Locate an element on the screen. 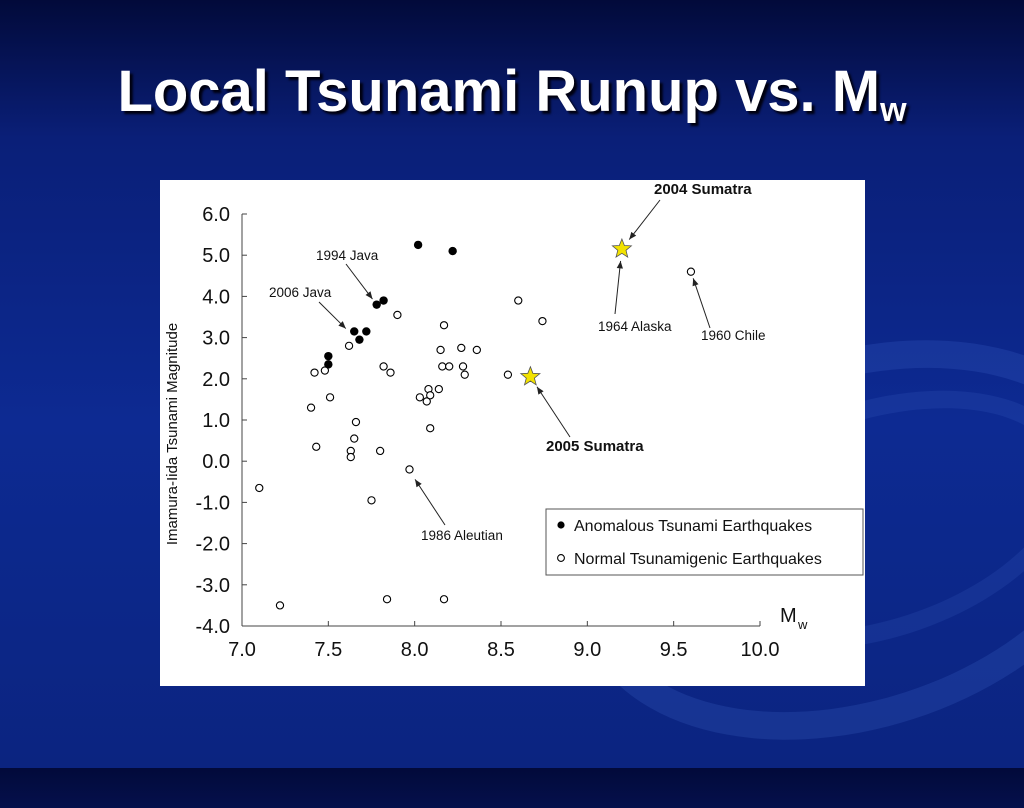  x-tick-label: 8.5 is located at coordinates (501, 650).